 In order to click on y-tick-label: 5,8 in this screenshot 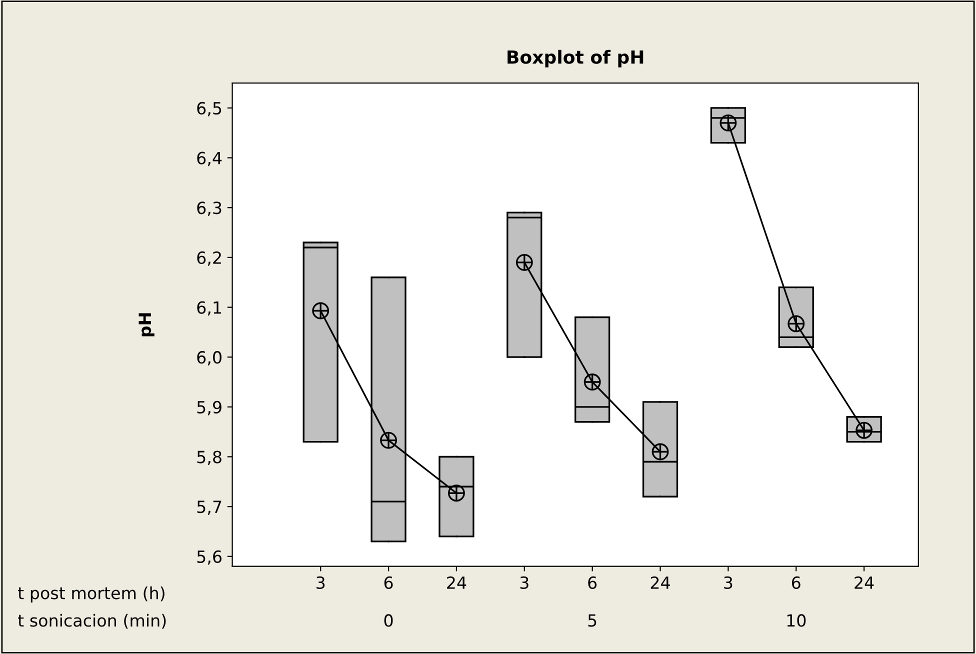, I will do `click(209, 458)`.